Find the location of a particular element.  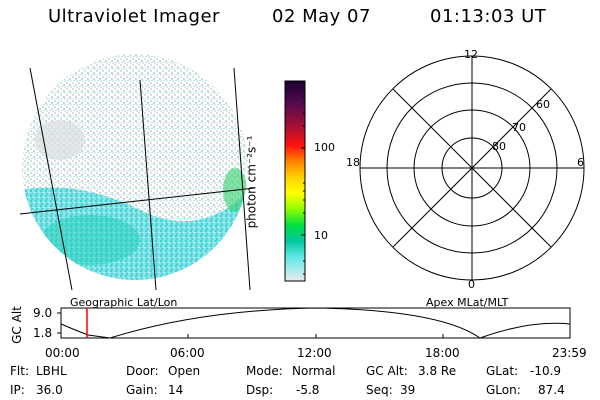

seq-label: Seq: is located at coordinates (379, 390).